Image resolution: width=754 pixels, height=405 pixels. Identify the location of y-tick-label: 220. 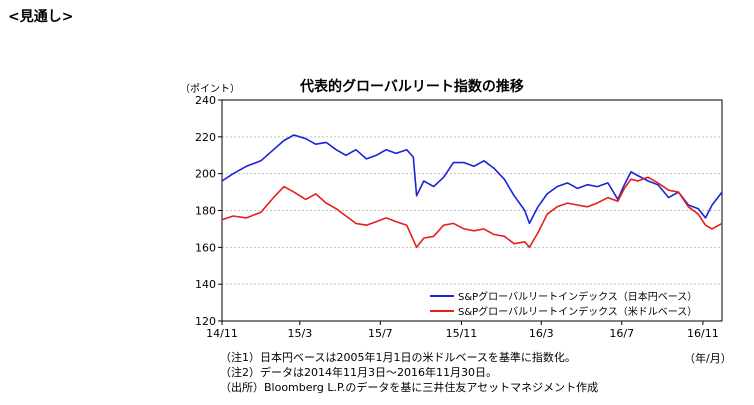
(205, 137).